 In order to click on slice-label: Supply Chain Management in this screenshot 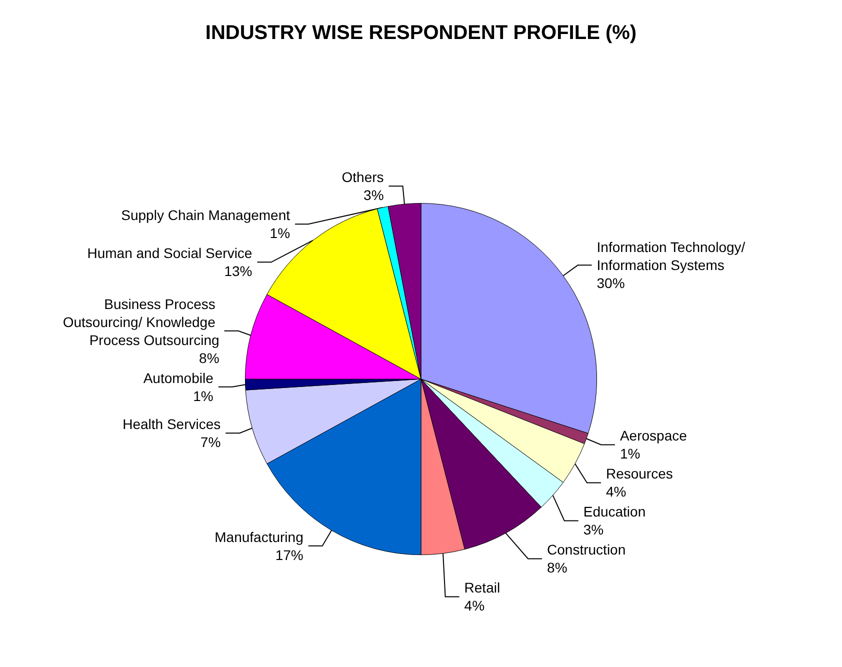, I will do `click(205, 215)`.